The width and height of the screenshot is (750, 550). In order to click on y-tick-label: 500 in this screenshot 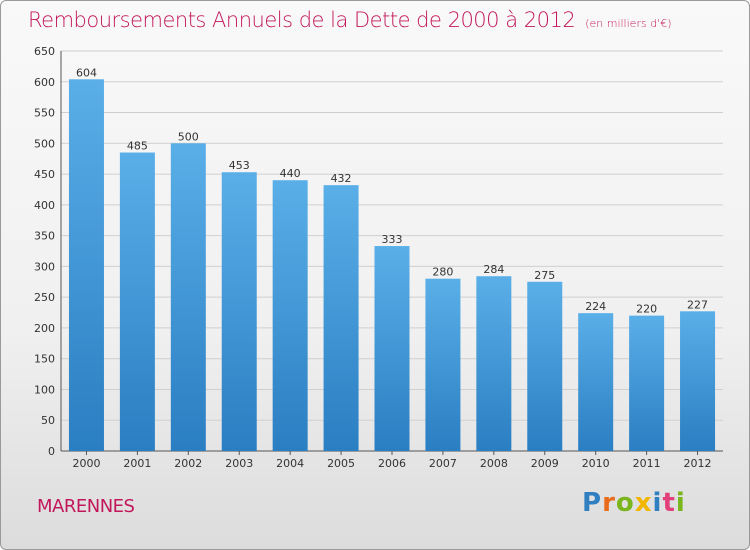, I will do `click(44, 143)`.